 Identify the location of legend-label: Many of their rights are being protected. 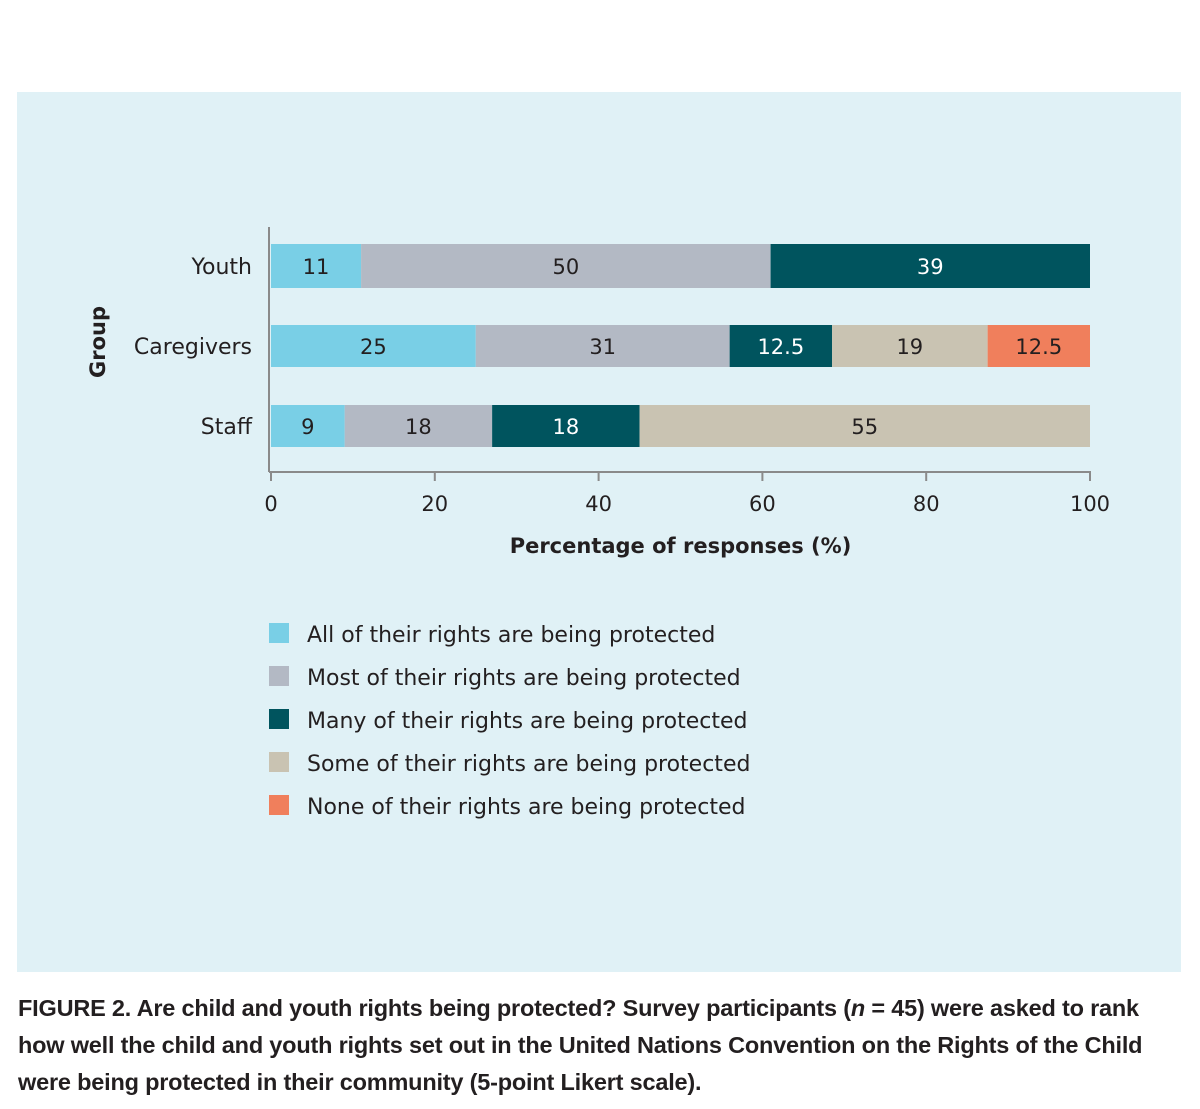
(527, 721).